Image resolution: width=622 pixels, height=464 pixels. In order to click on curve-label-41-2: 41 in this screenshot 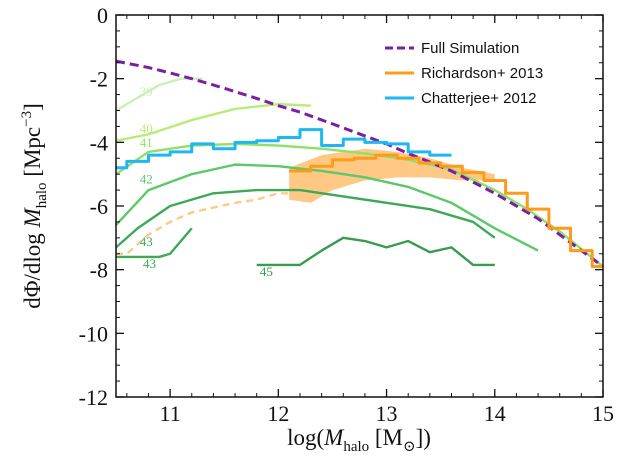, I will do `click(146, 142)`.